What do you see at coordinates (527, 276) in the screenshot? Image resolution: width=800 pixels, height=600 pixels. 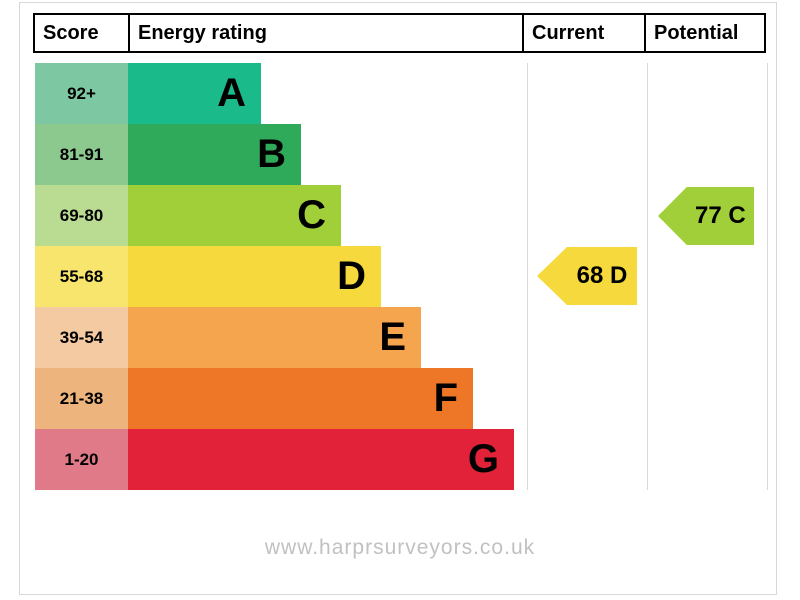 I see `column-divider-current-left` at bounding box center [527, 276].